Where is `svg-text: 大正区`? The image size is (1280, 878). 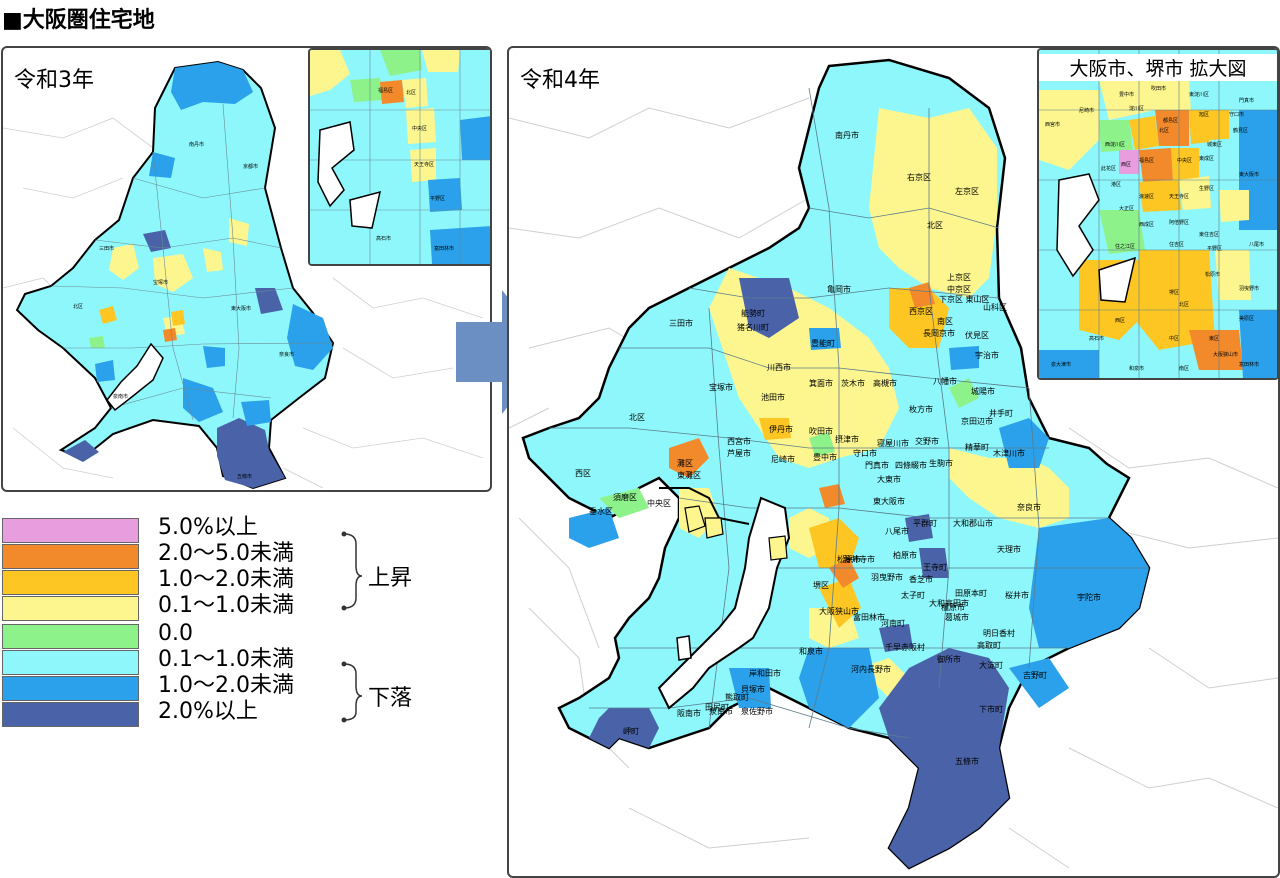 svg-text: 大正区 is located at coordinates (1126, 208).